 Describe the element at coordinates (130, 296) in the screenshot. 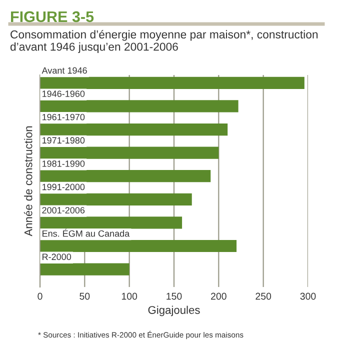

I see `x-tick-label: 100` at that location.